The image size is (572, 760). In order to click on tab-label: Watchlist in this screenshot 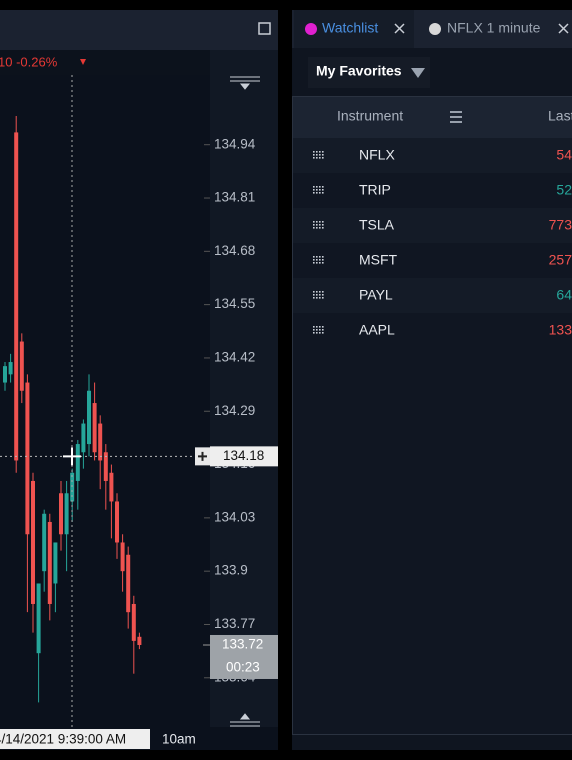, I will do `click(350, 28)`.